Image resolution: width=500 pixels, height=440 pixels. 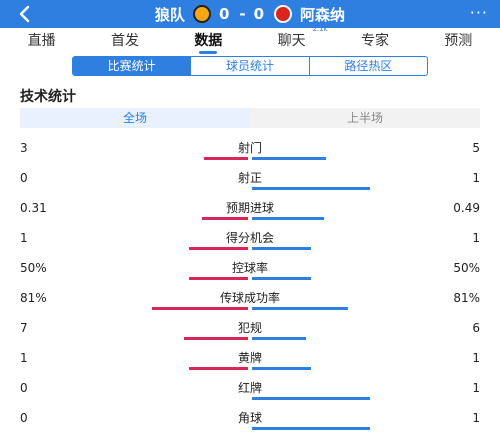 I want to click on tab-label: 数据, so click(x=208, y=41).